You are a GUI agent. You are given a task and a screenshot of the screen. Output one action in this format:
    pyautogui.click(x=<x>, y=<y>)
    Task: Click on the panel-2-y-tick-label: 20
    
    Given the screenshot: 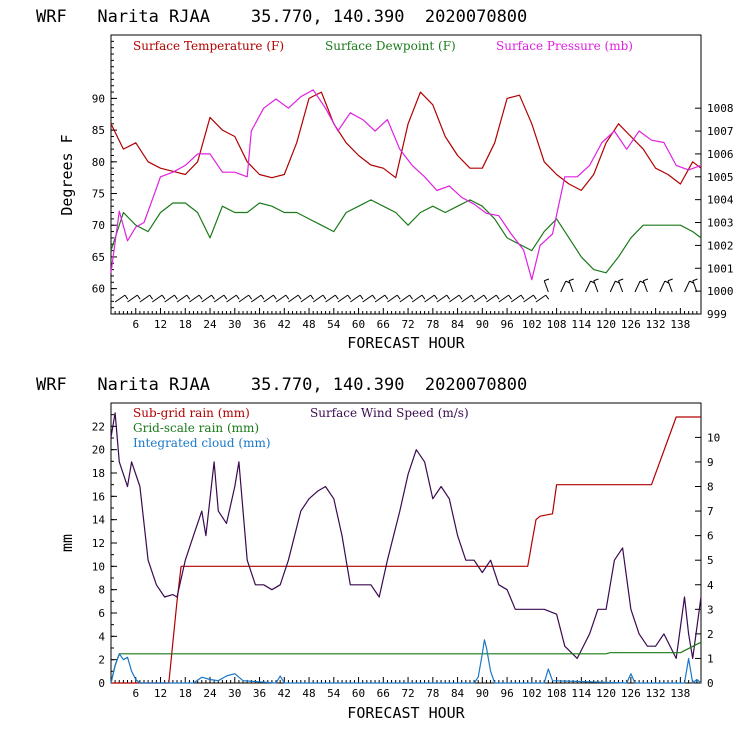 What is the action you would take?
    pyautogui.click(x=98, y=450)
    